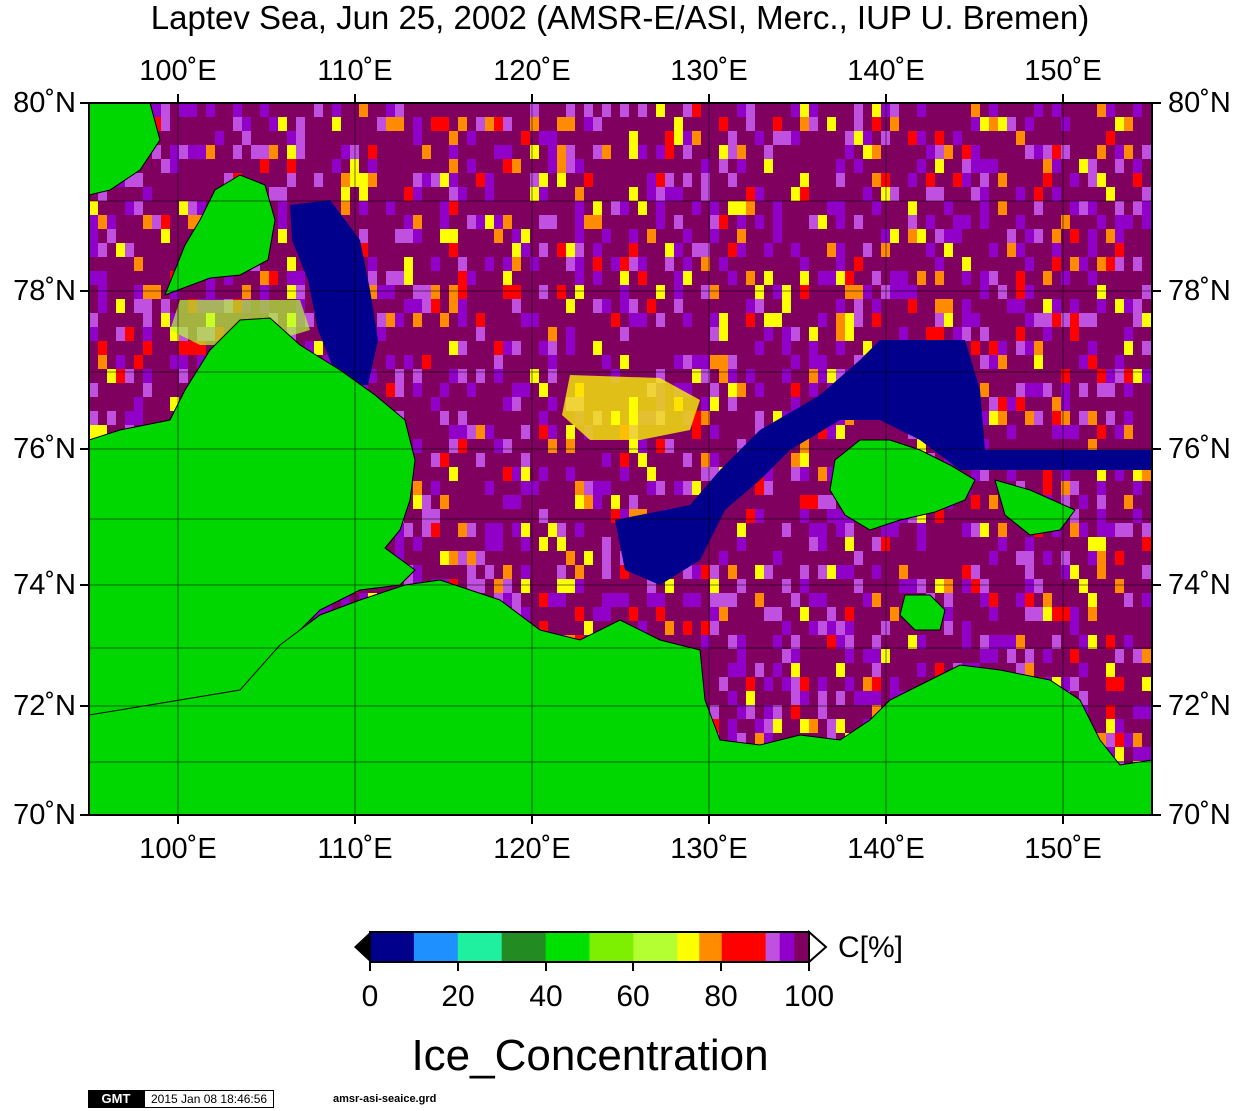 The image size is (1240, 1111). What do you see at coordinates (631, 407) in the screenshot?
I see `marginal-ice-zone` at bounding box center [631, 407].